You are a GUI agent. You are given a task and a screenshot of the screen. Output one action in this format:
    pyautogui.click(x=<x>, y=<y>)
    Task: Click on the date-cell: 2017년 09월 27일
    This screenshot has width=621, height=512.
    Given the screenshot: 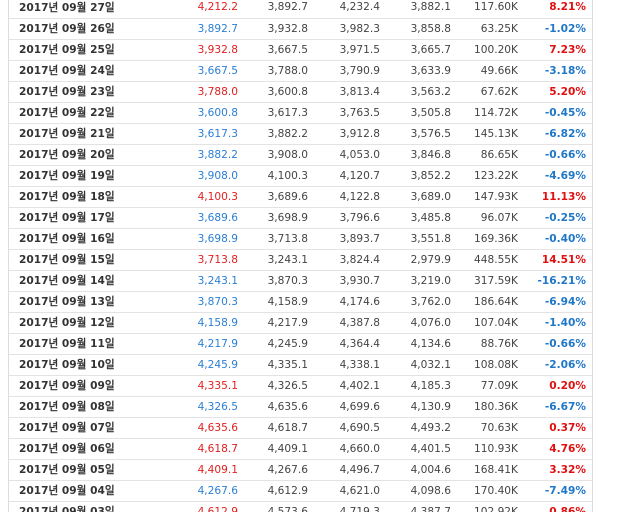 What is the action you would take?
    pyautogui.click(x=64, y=9)
    